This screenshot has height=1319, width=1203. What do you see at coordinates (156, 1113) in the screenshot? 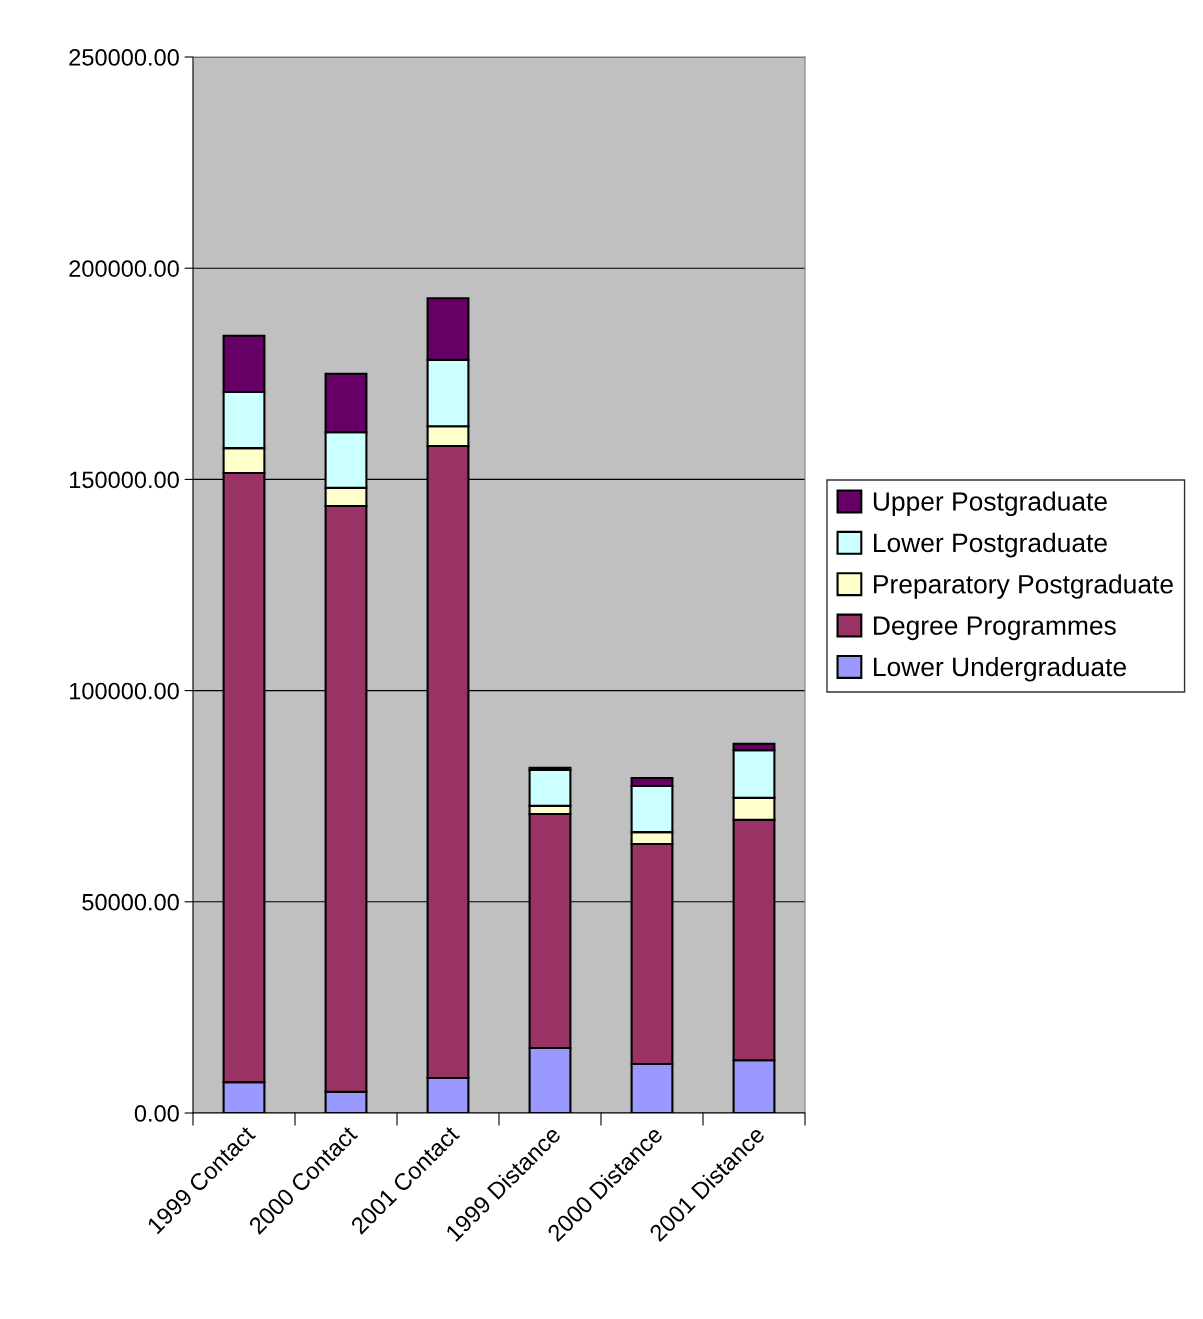
I see `y-tick-label: 0.00` at bounding box center [156, 1113].